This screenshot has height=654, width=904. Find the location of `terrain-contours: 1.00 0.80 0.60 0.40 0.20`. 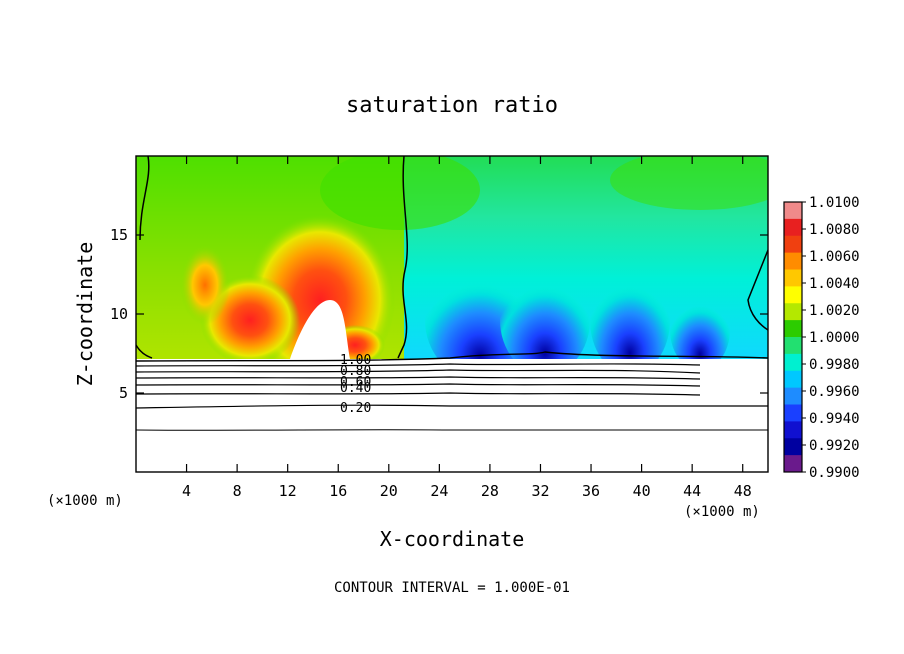

terrain-contours: 1.00 0.80 0.60 0.40 0.20 is located at coordinates (452, 411).